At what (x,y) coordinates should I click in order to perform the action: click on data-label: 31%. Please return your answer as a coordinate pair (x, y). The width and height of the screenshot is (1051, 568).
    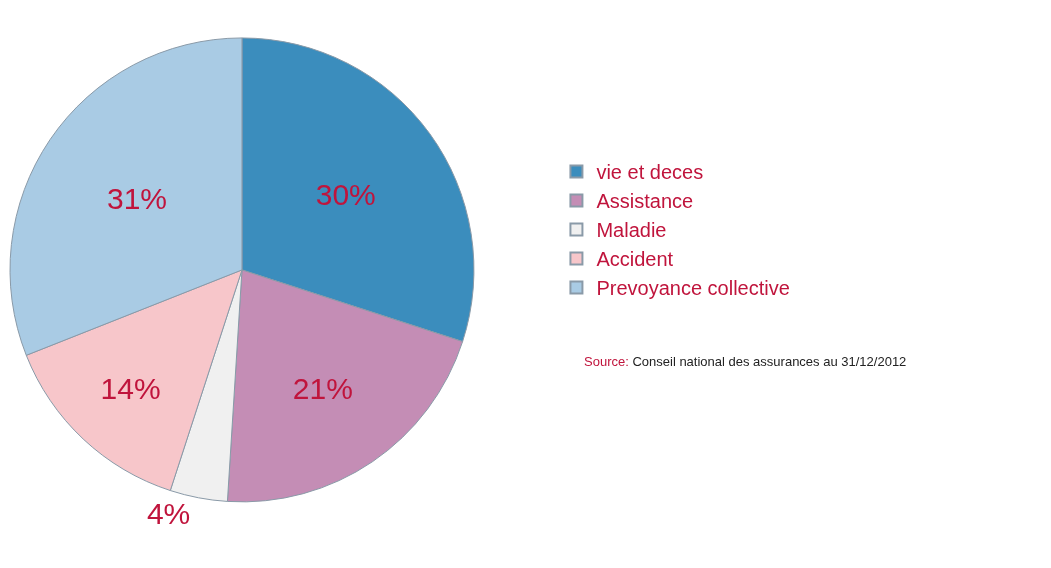
    Looking at the image, I should click on (136, 199).